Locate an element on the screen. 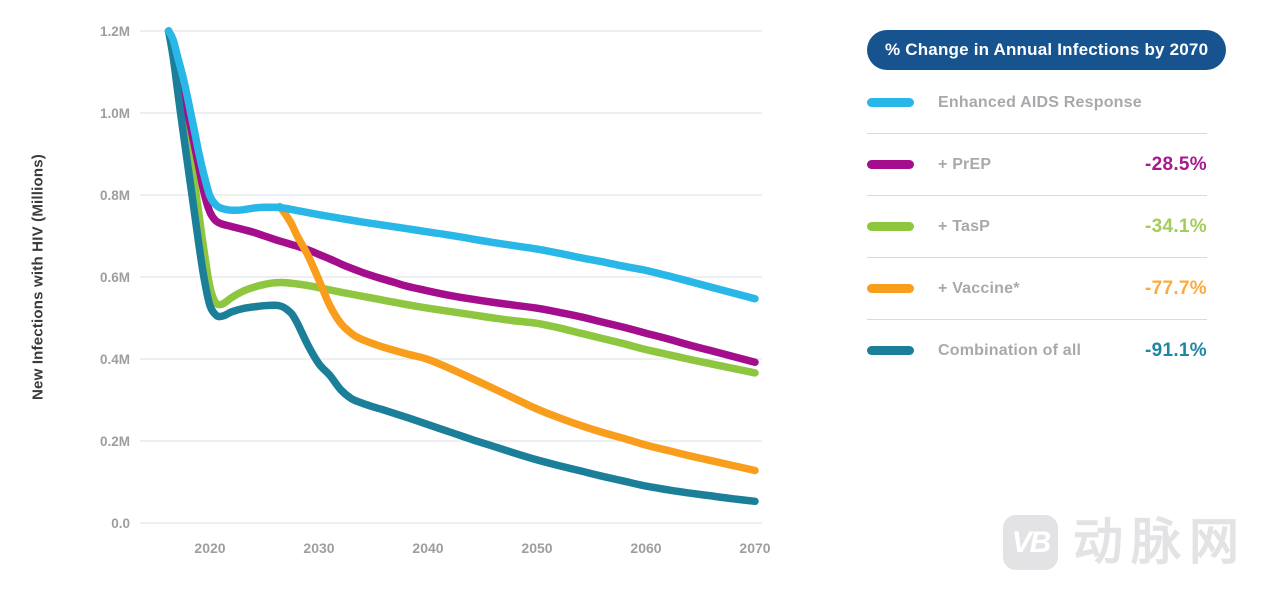  y-tick-label: 0.2M is located at coordinates (115, 441).